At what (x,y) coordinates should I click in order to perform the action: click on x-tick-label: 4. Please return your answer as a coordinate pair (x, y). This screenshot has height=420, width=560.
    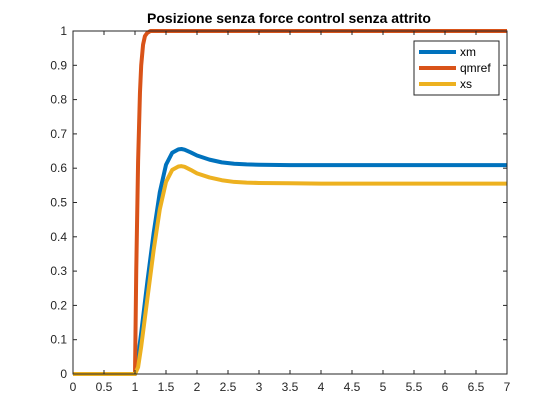
    Looking at the image, I should click on (321, 387).